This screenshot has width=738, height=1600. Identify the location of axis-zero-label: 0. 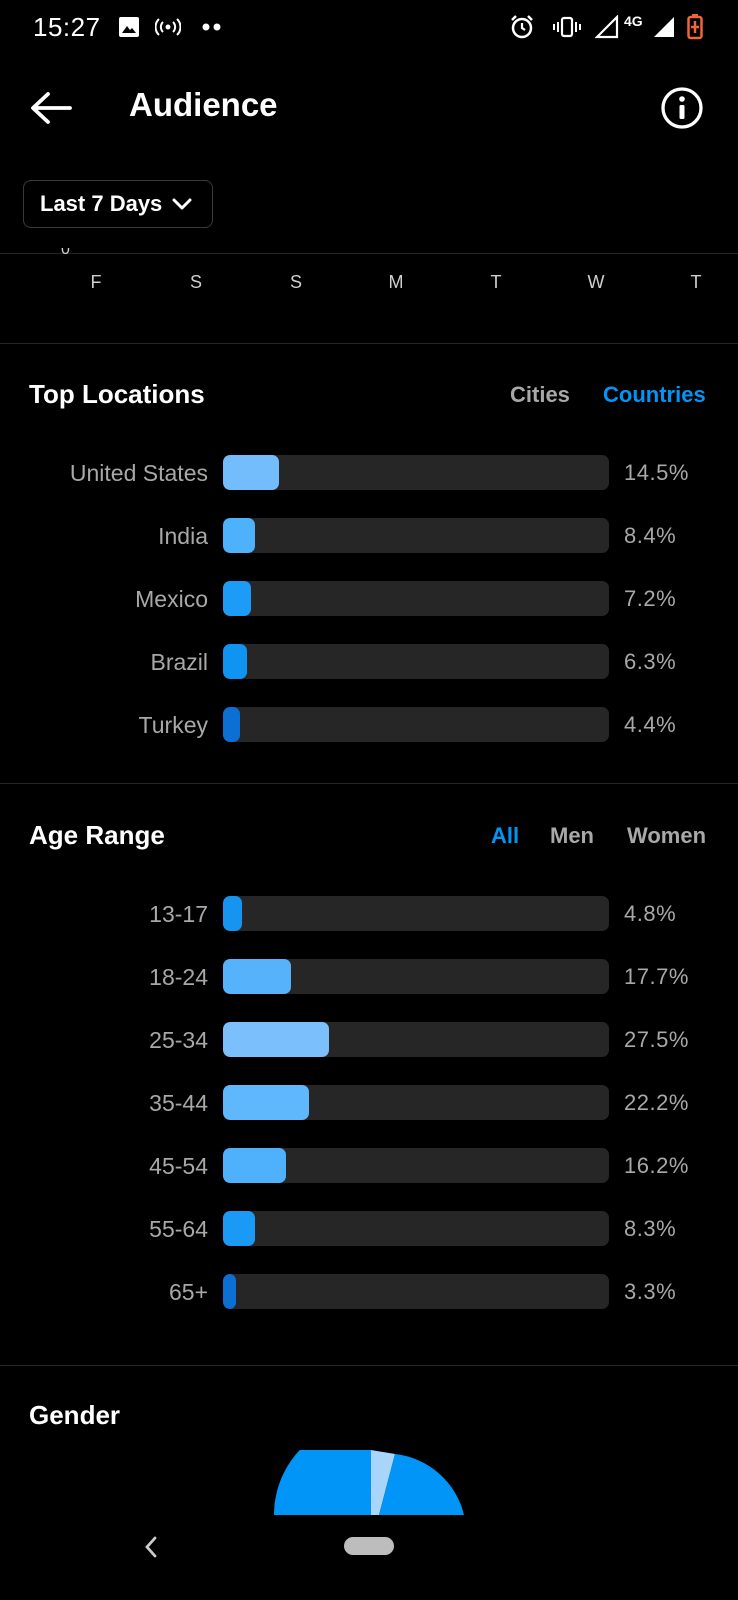
(65, 253).